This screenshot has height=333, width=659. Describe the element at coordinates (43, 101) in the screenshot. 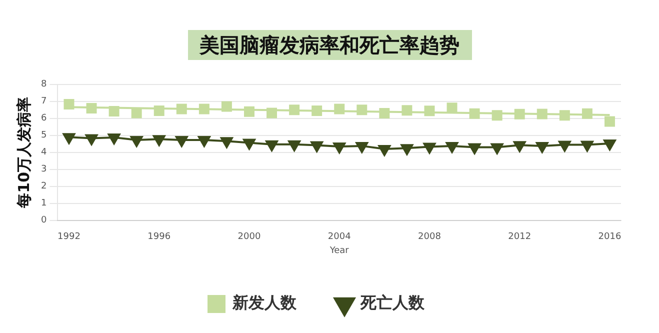

I see `y-tick-label: 7` at that location.